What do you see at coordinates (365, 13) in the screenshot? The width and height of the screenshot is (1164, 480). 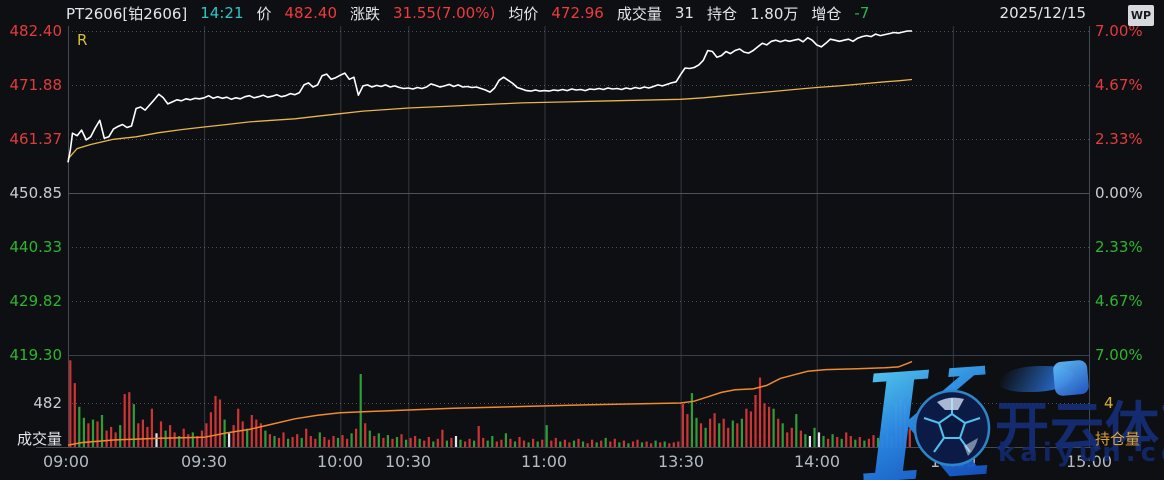 I see `change-label: 涨跌` at bounding box center [365, 13].